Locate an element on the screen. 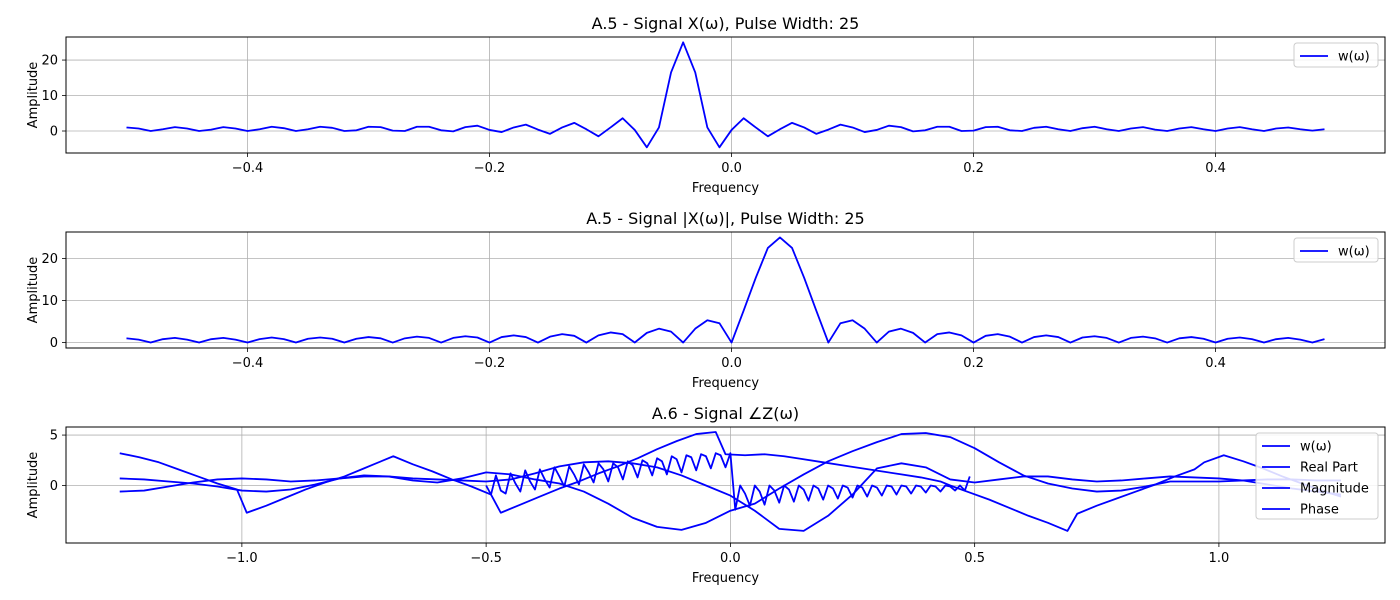  chart-title: A.5 - Signal X(ω), Pulse Width: 25 is located at coordinates (726, 23).